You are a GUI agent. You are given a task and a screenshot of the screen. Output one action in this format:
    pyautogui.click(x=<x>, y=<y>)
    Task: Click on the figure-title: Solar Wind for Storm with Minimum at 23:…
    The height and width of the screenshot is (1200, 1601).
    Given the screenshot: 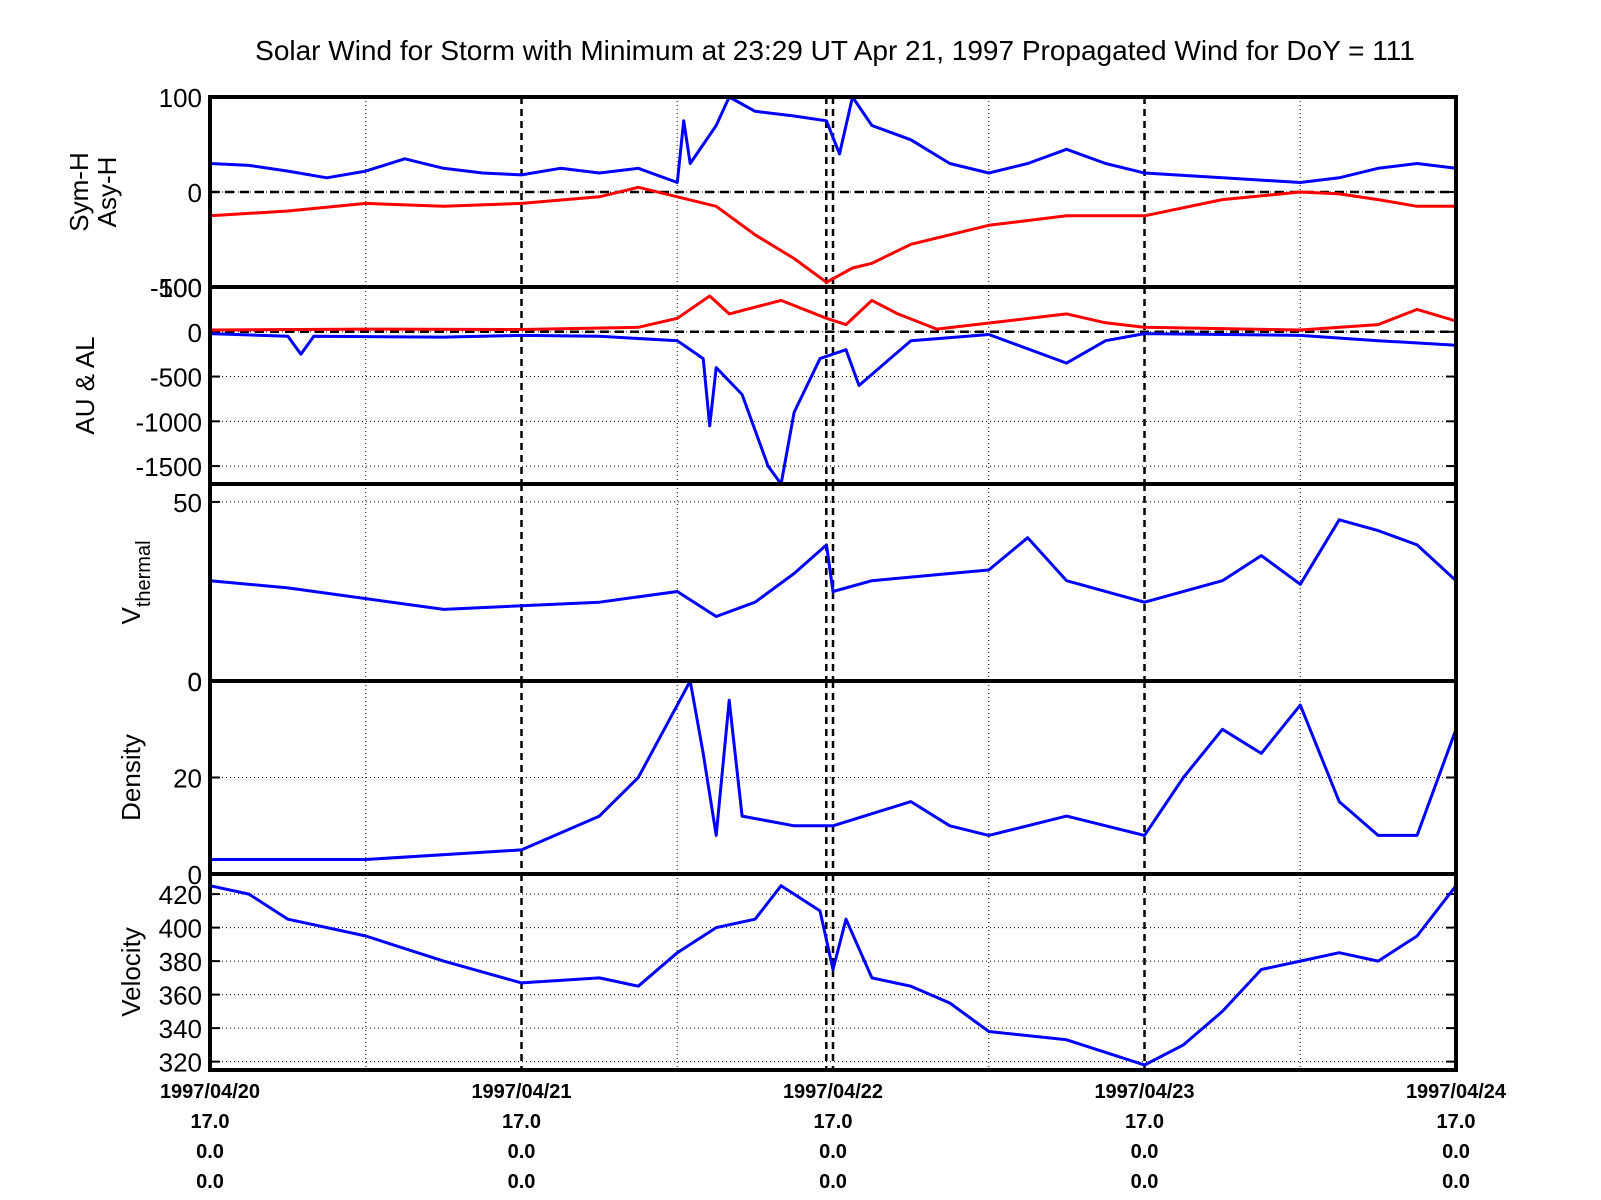 What is the action you would take?
    pyautogui.click(x=835, y=50)
    